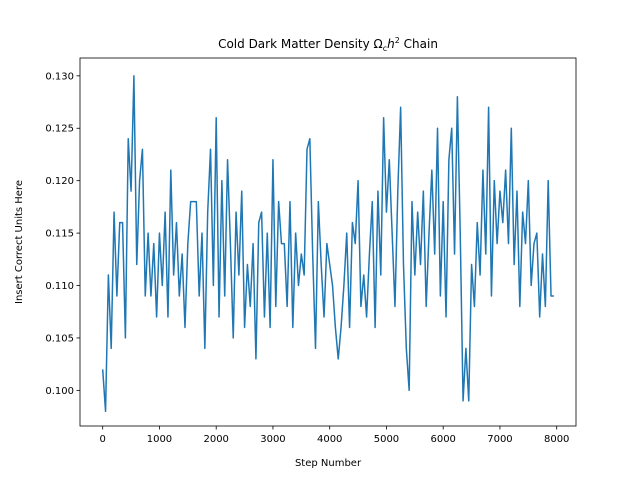 This screenshot has width=640, height=480. What do you see at coordinates (397, 40) in the screenshot?
I see `title-superscript: 2` at bounding box center [397, 40].